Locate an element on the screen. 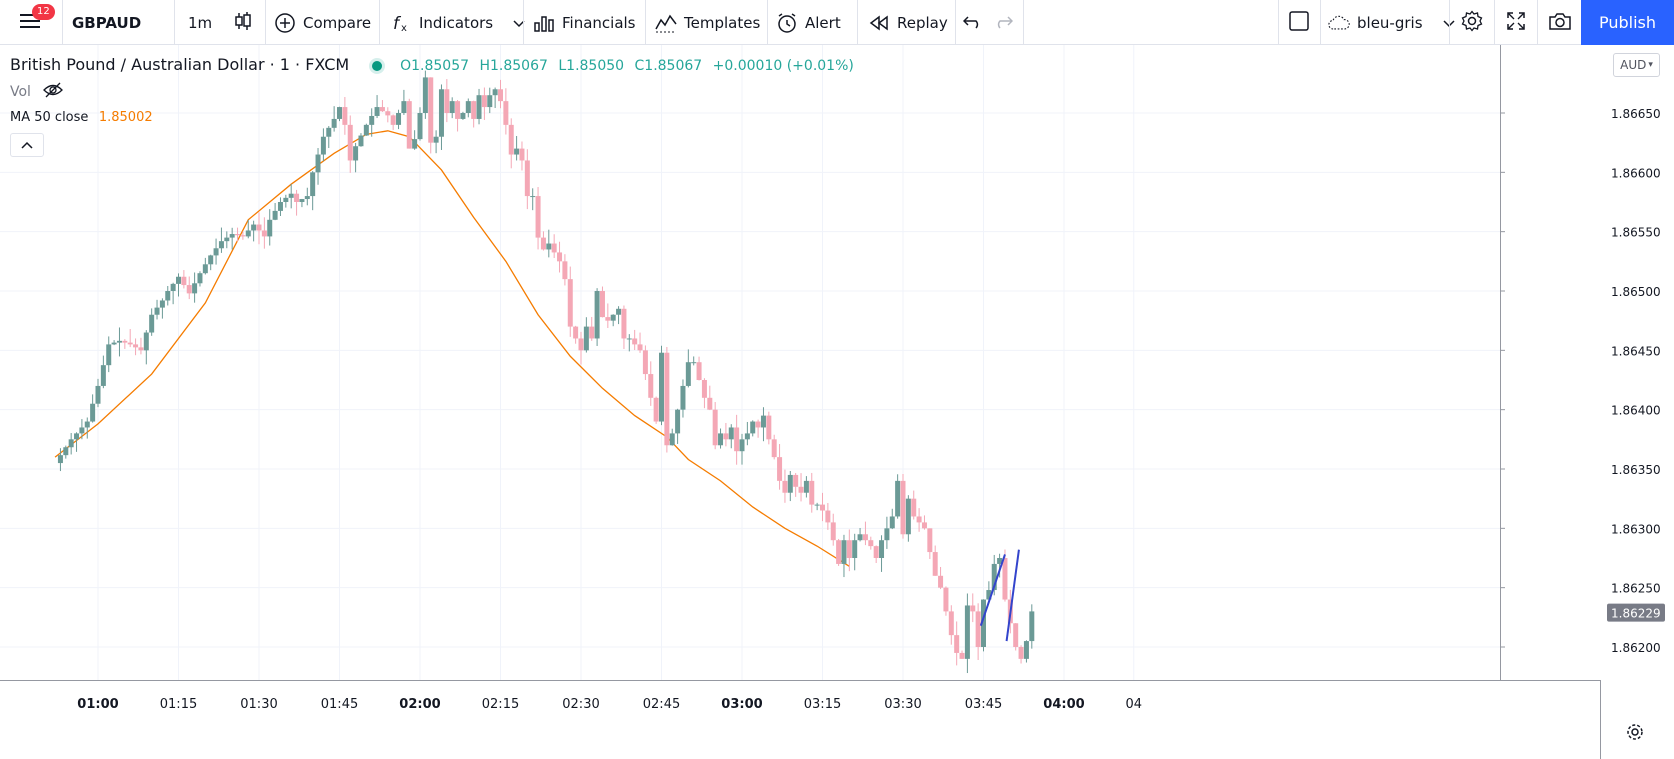  publish-button: Publish is located at coordinates (1627, 22).